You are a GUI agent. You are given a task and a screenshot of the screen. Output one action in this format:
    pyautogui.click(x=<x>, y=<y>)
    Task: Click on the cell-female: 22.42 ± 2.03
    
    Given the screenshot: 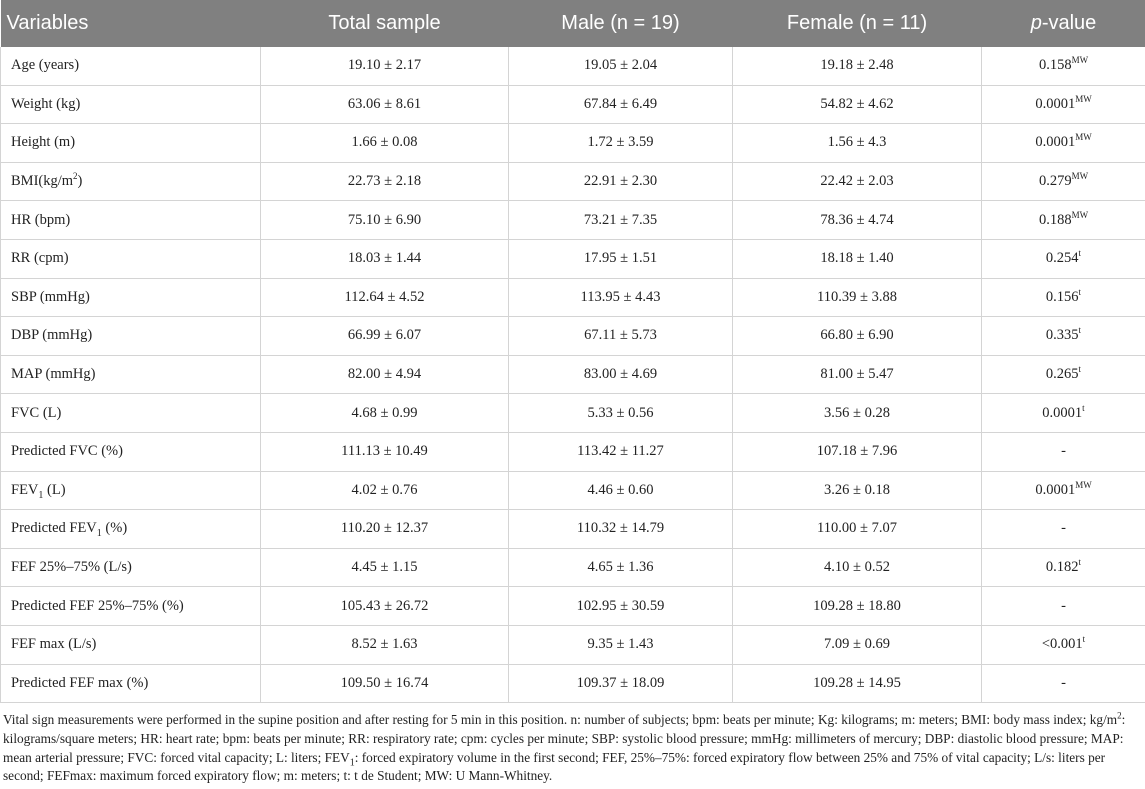 What is the action you would take?
    pyautogui.click(x=857, y=182)
    